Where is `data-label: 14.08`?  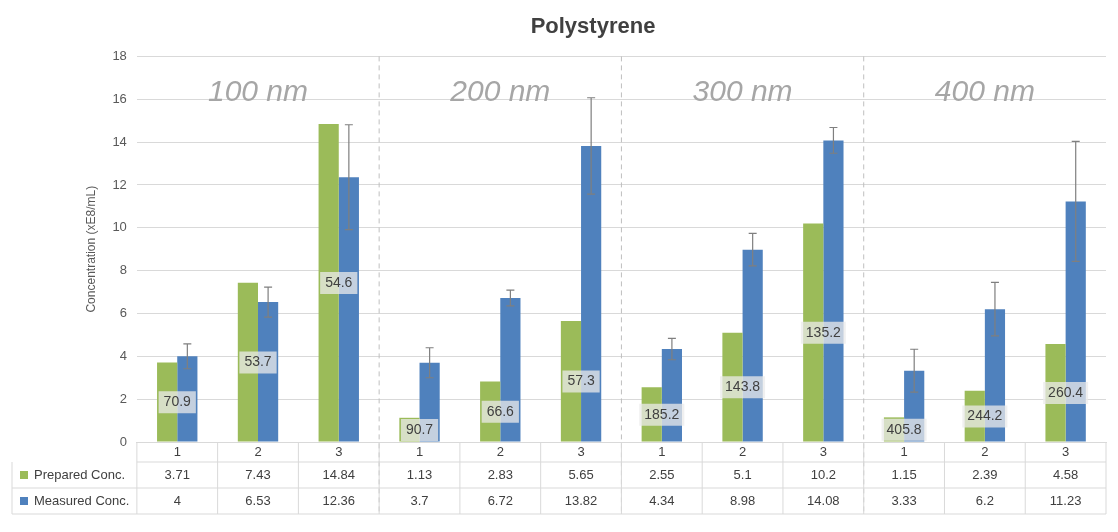
data-label: 14.08 is located at coordinates (823, 500).